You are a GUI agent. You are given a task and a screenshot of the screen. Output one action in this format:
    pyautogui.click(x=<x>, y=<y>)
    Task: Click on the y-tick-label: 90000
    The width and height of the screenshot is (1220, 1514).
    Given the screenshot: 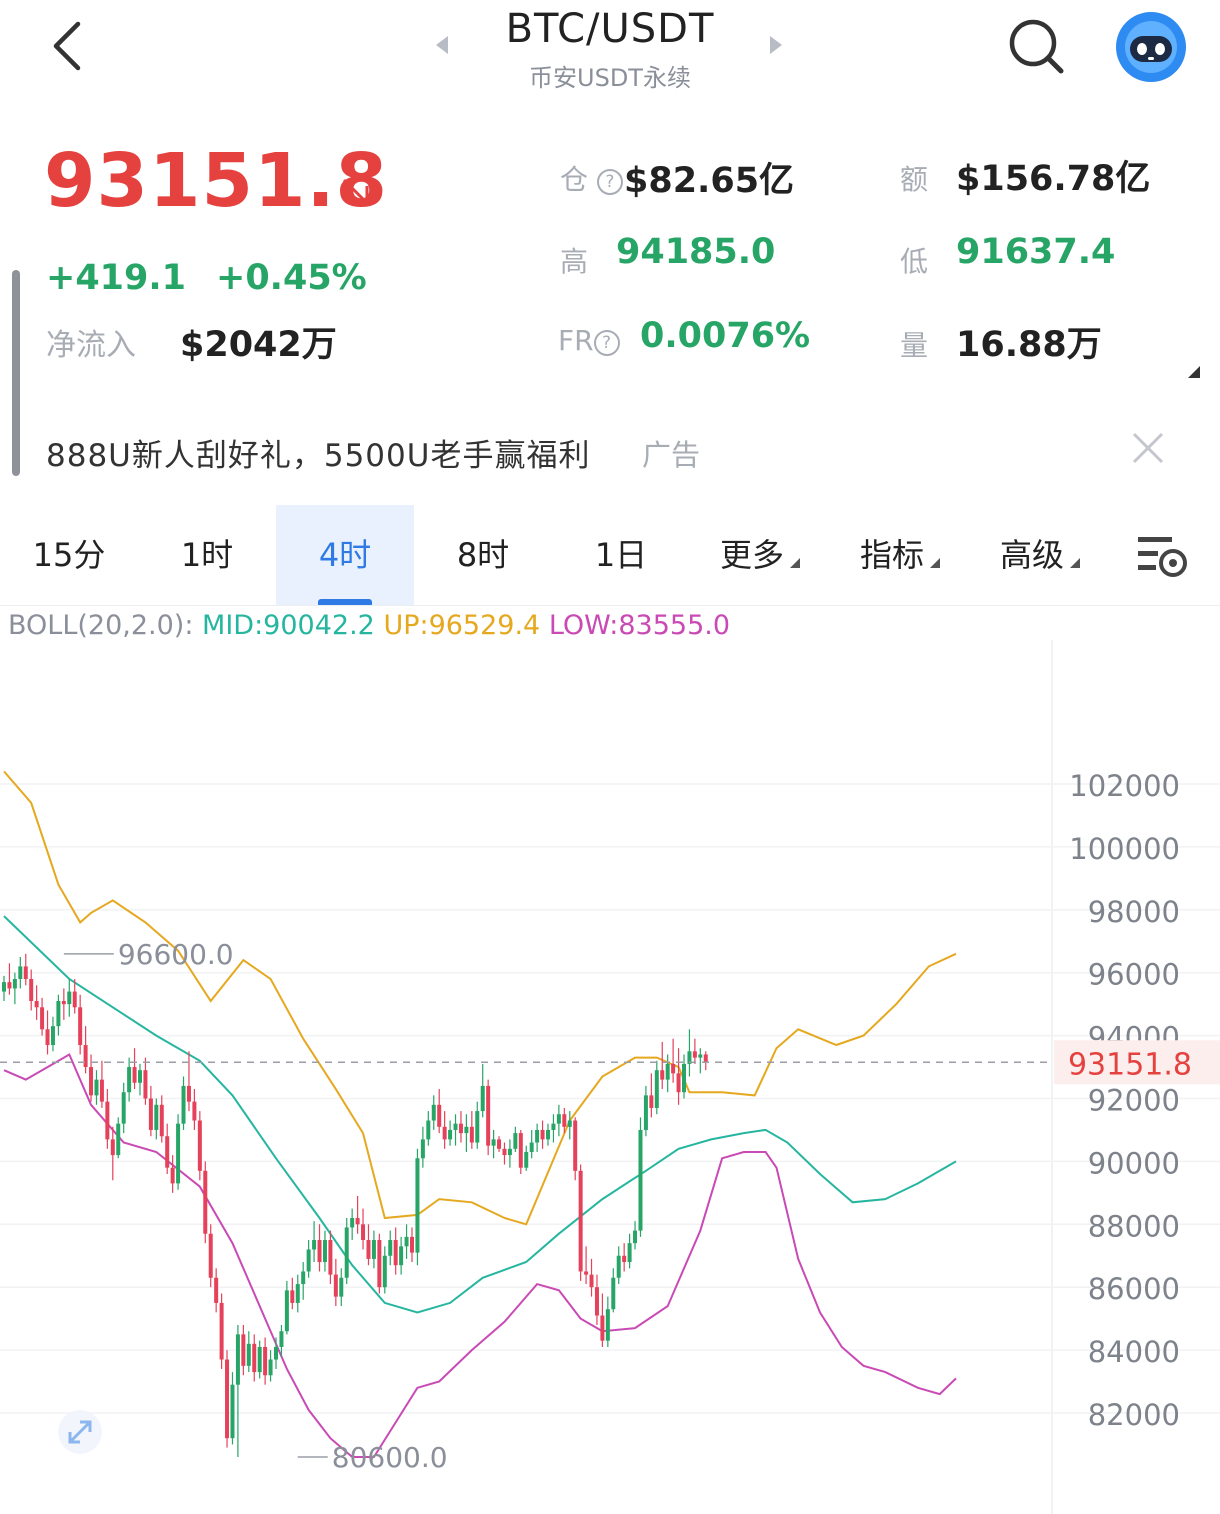 What is the action you would take?
    pyautogui.click(x=1134, y=1163)
    